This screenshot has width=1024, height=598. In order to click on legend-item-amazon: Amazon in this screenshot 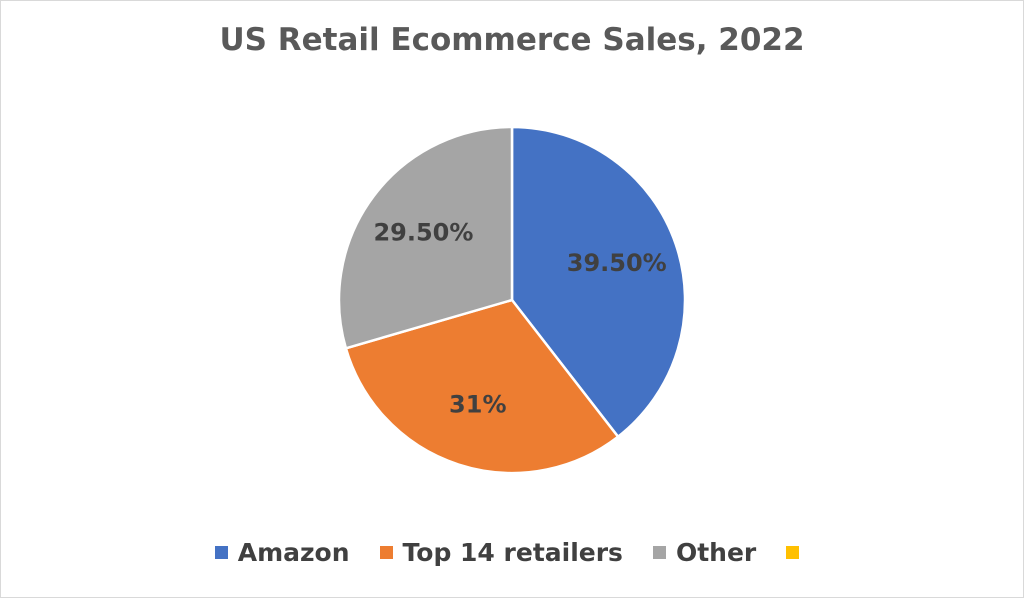, I will do `click(282, 552)`.